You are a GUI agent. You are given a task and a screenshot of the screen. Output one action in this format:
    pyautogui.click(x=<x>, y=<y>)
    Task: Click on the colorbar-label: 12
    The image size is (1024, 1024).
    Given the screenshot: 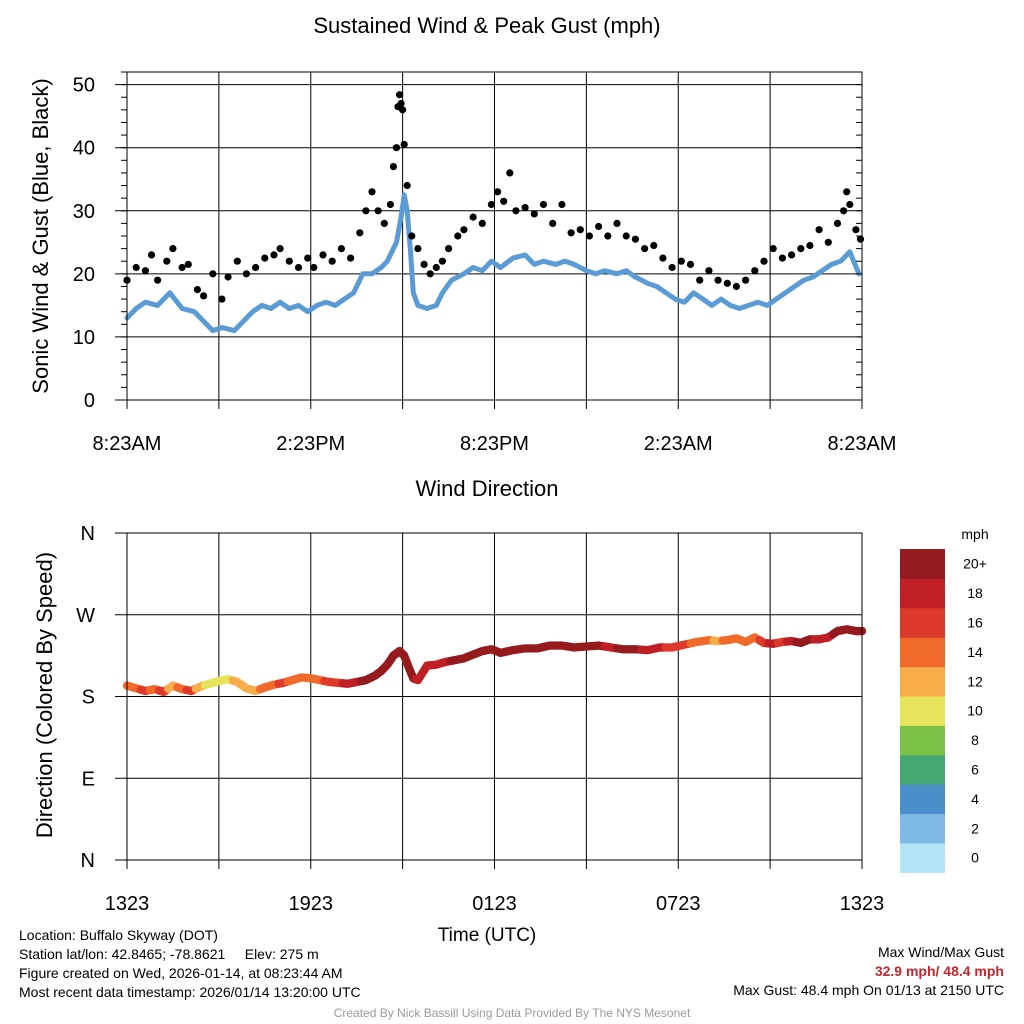 What is the action you would take?
    pyautogui.click(x=975, y=681)
    